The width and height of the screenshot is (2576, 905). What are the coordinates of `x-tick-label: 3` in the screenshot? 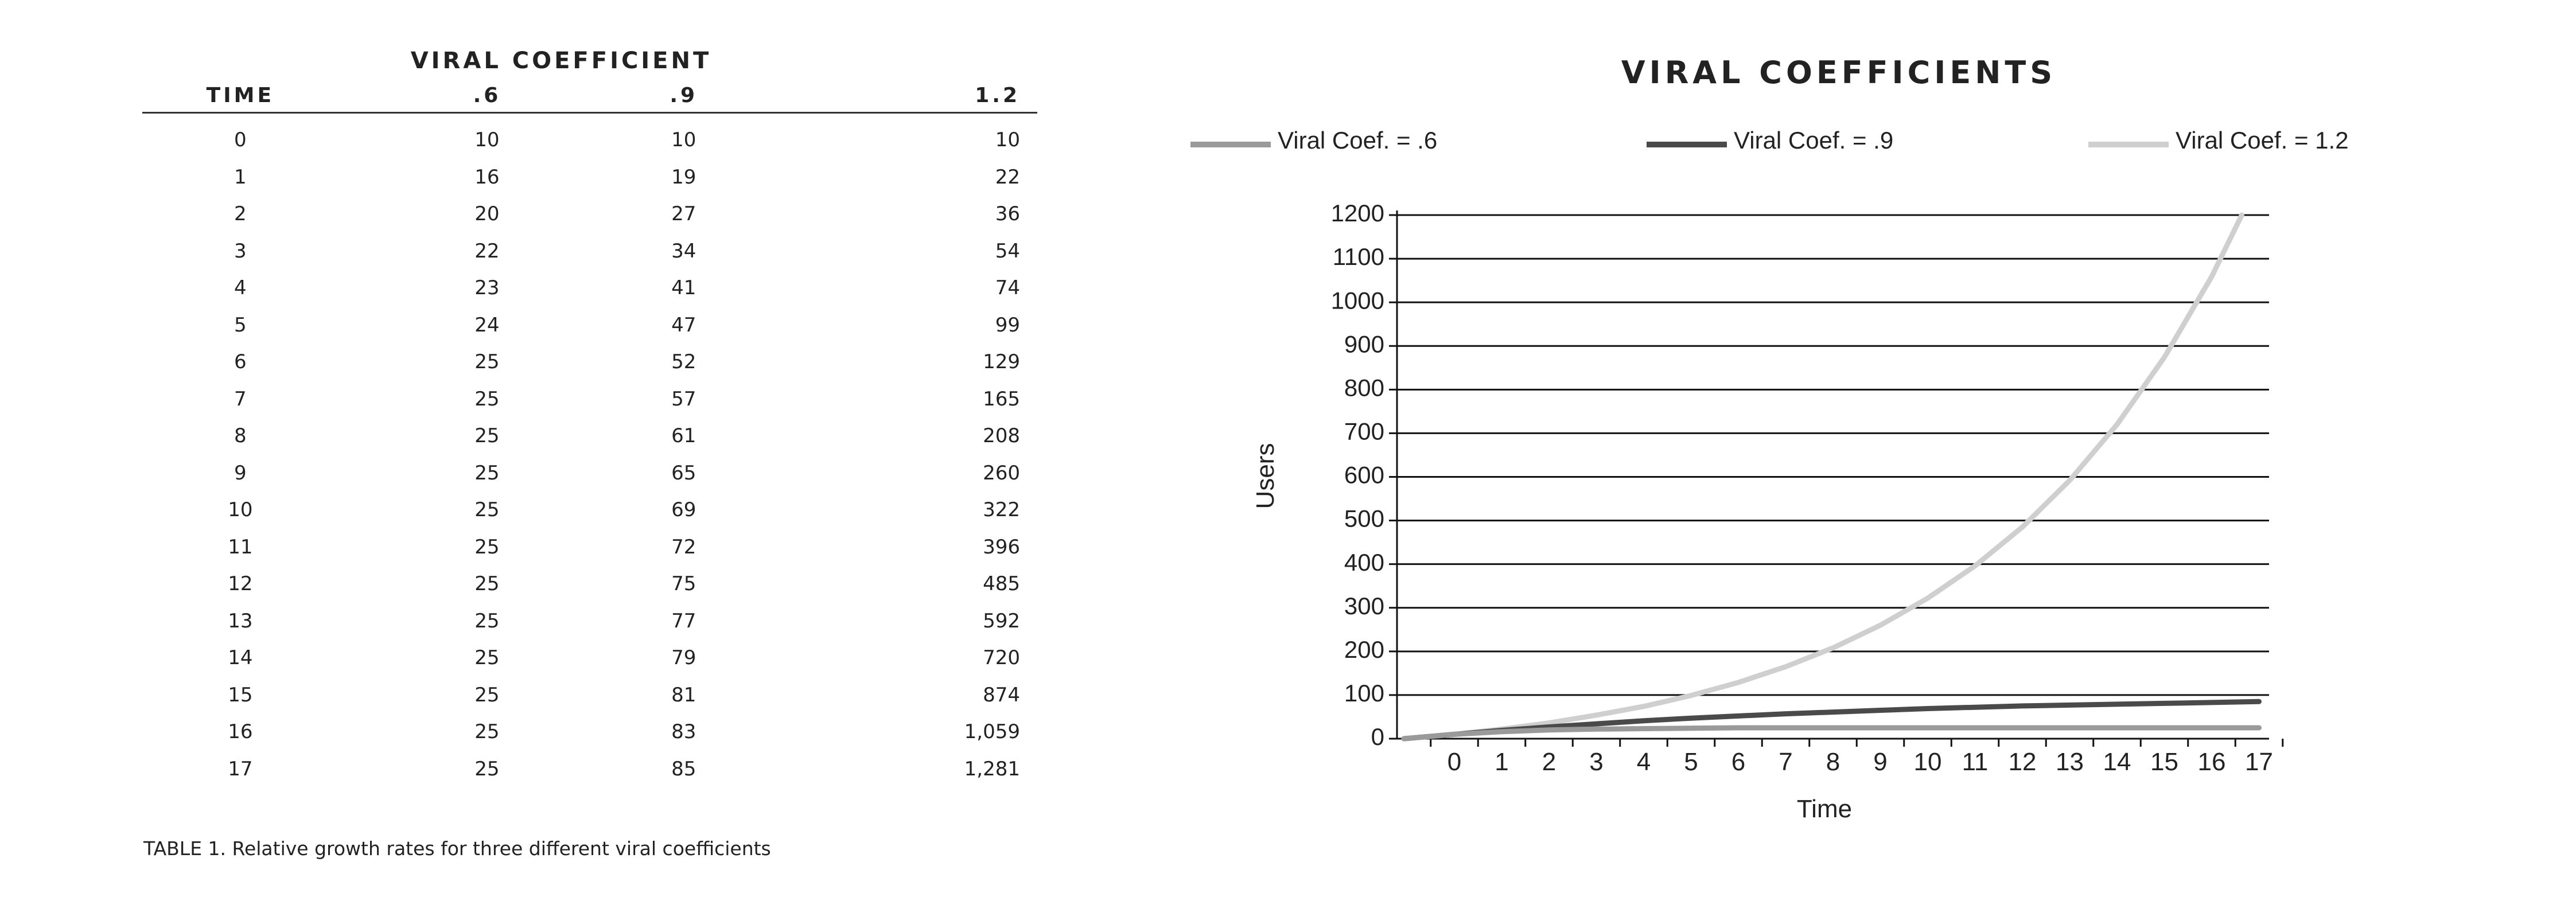 It's located at (1596, 762).